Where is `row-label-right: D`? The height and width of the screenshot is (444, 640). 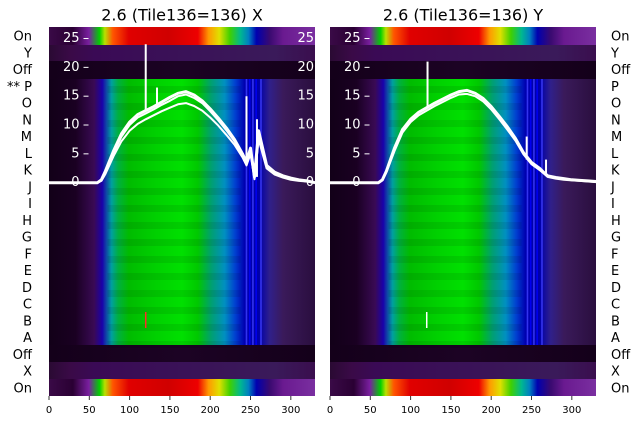 row-label-right: D is located at coordinates (616, 288).